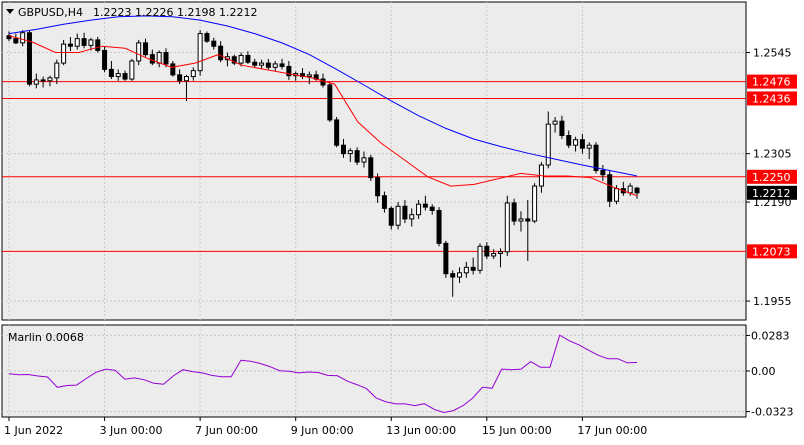 The height and width of the screenshot is (445, 804). Describe the element at coordinates (10, 11) in the screenshot. I see `collapse-triangle-icon` at that location.